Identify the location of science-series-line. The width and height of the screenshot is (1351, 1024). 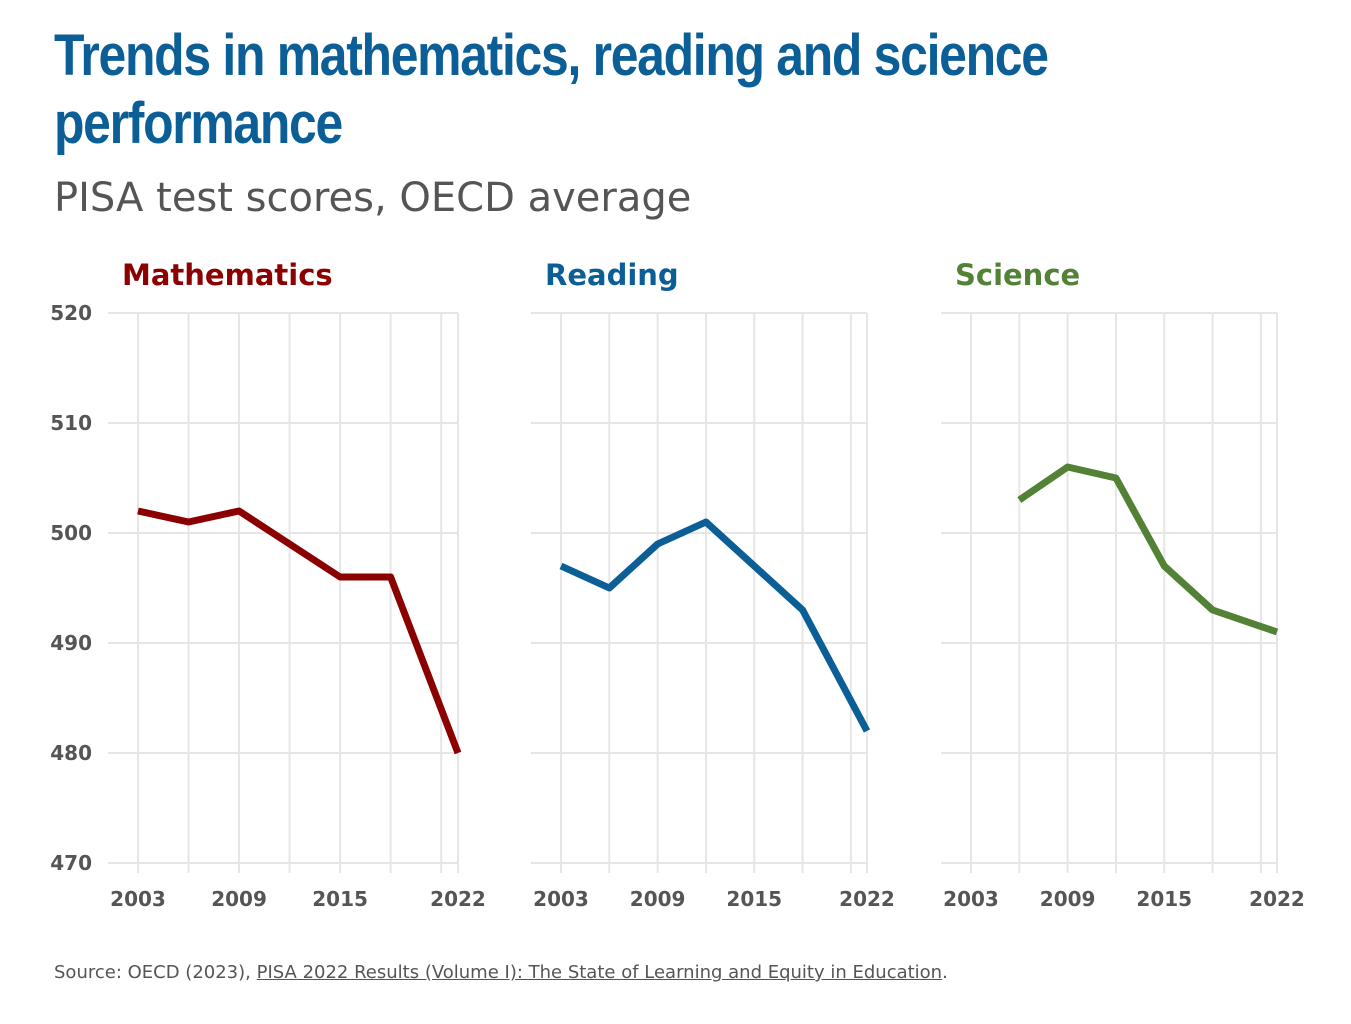
(1148, 549).